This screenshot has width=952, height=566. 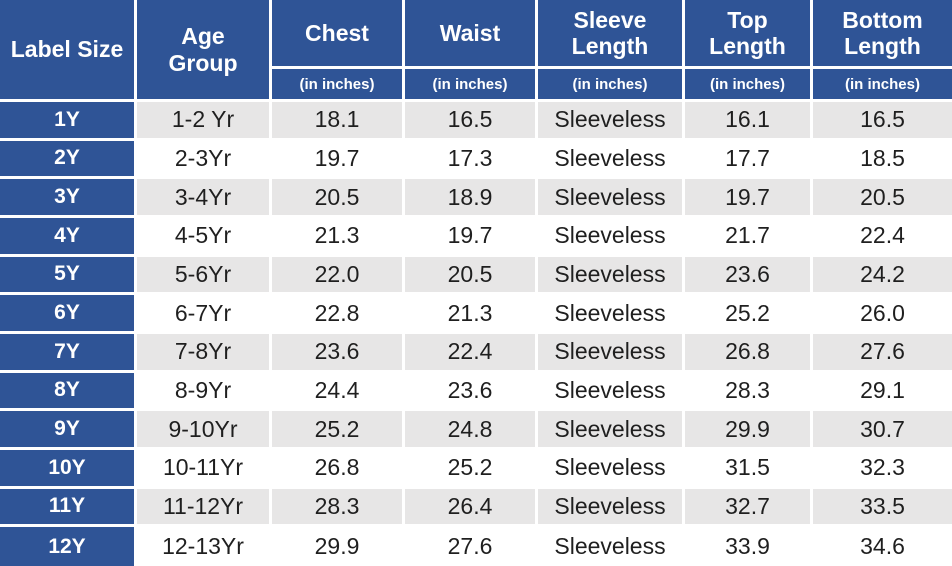 I want to click on column-header-waist: Waist, so click(x=471, y=34).